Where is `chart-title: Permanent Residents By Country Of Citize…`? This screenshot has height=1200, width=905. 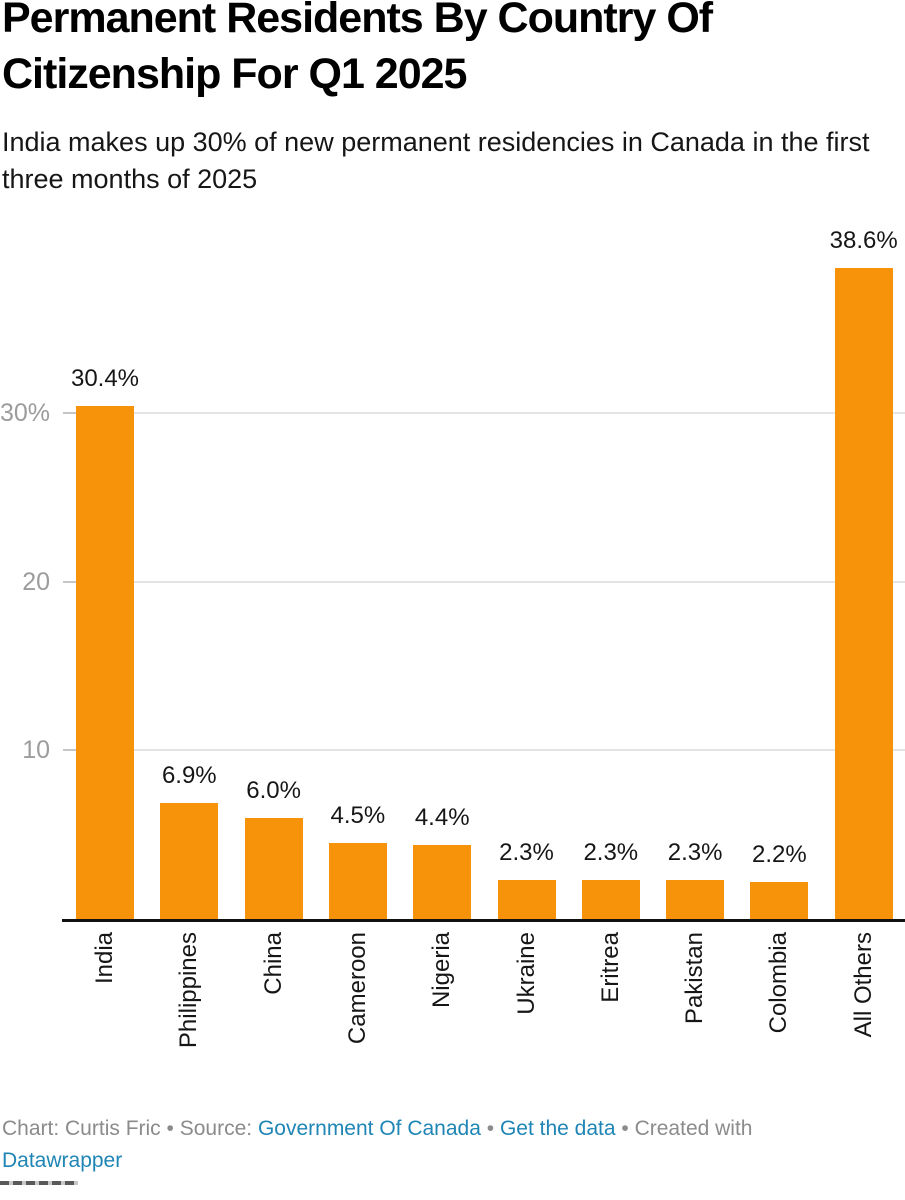
chart-title: Permanent Residents By Country Of Citize… is located at coordinates (357, 49).